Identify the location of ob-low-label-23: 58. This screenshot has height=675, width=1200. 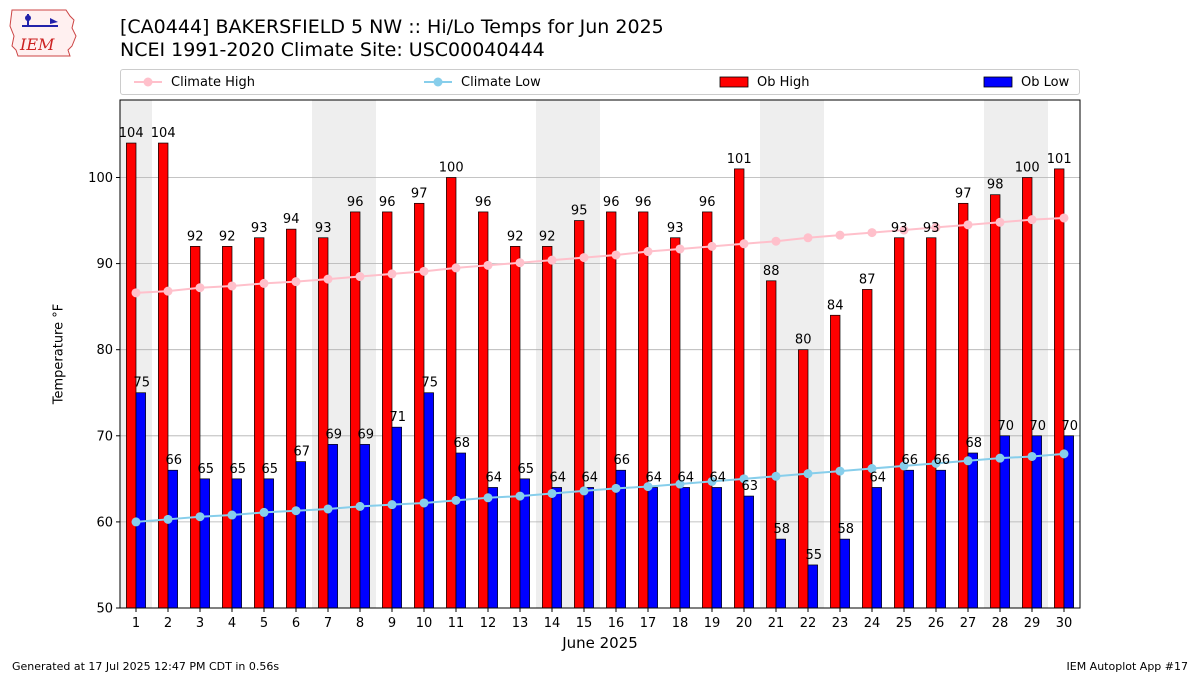
(846, 529).